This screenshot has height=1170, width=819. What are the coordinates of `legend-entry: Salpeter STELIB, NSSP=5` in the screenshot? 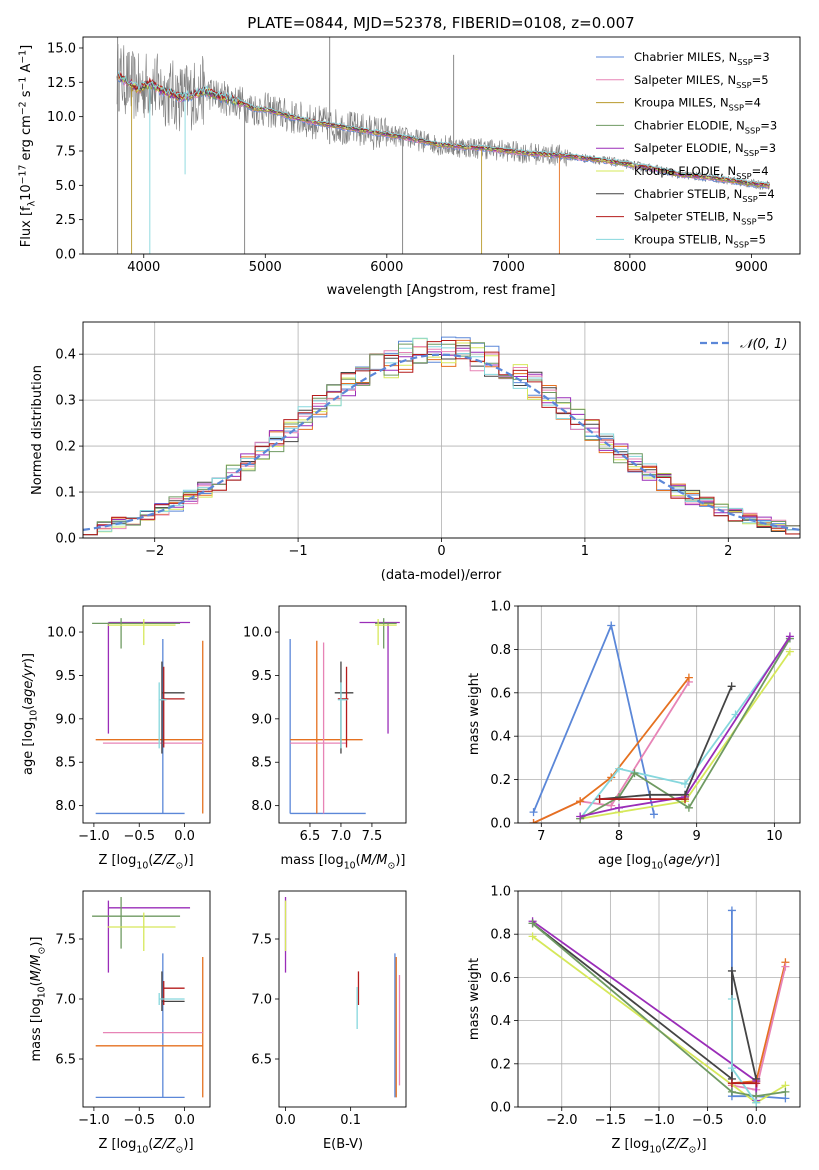 It's located at (704, 218).